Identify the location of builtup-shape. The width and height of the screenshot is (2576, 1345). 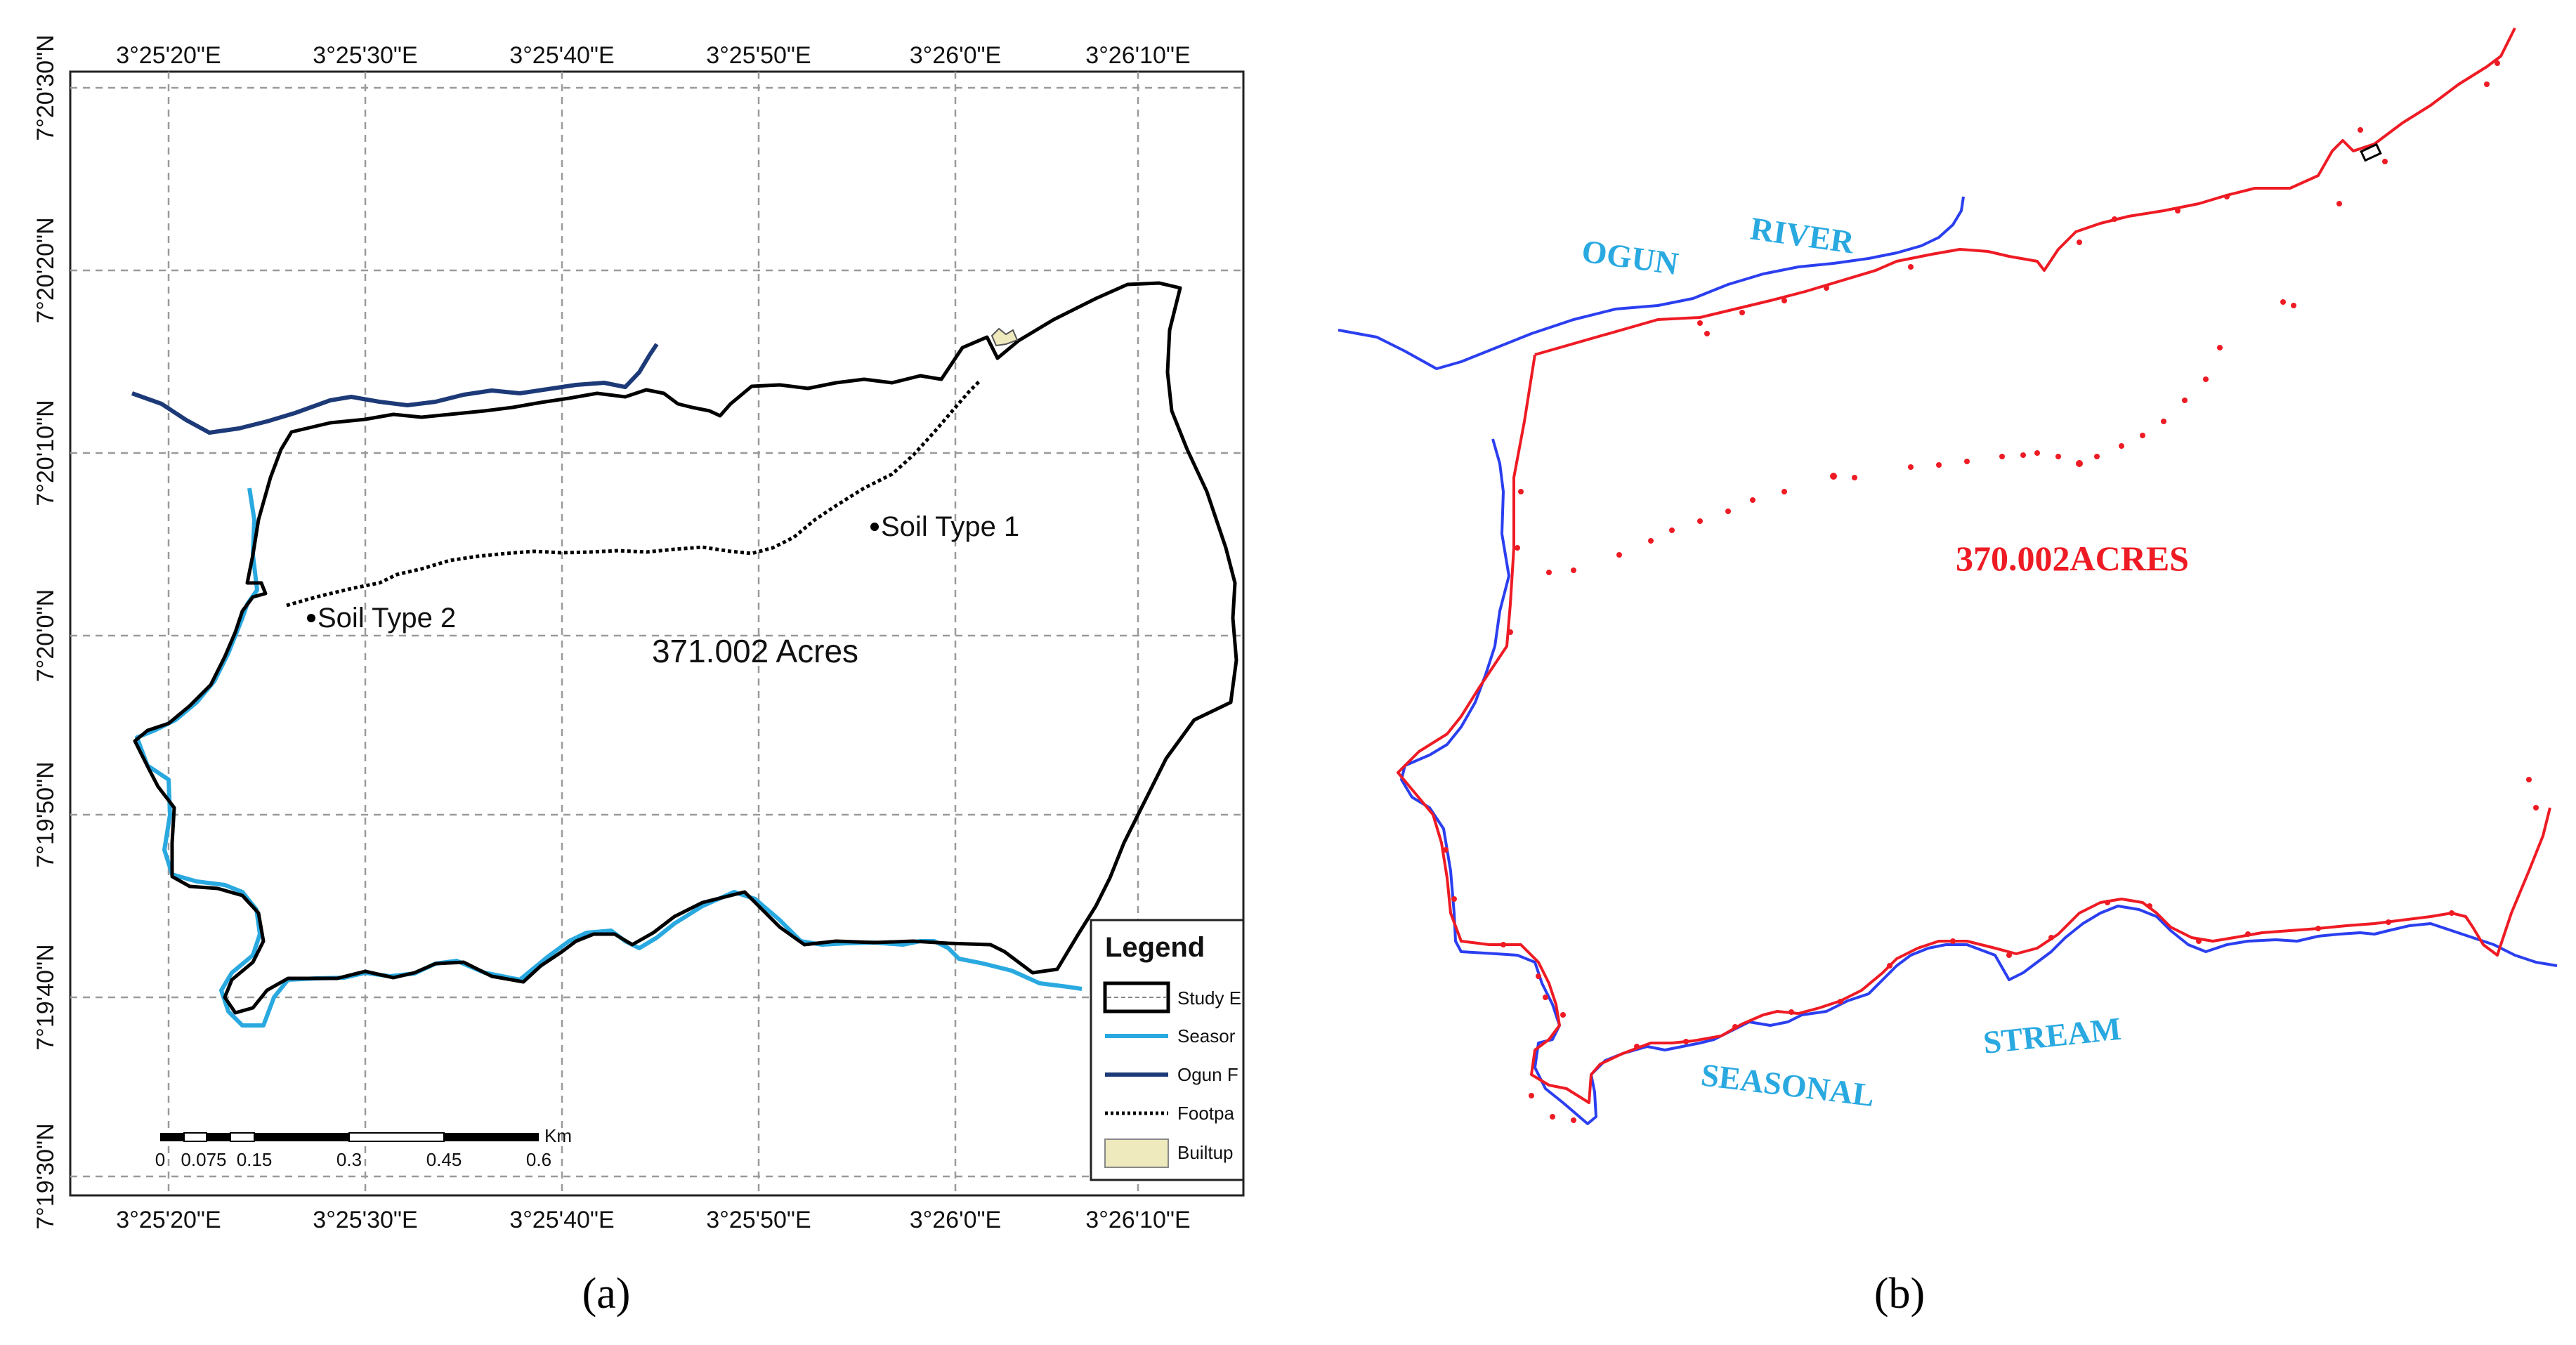
(1005, 337).